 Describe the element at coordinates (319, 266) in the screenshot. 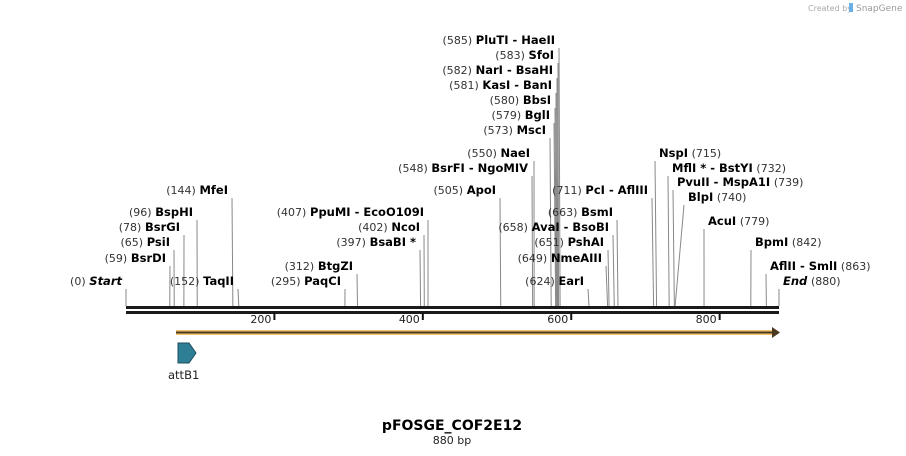

I see `restriction-site-label: (312) BtgZI` at that location.